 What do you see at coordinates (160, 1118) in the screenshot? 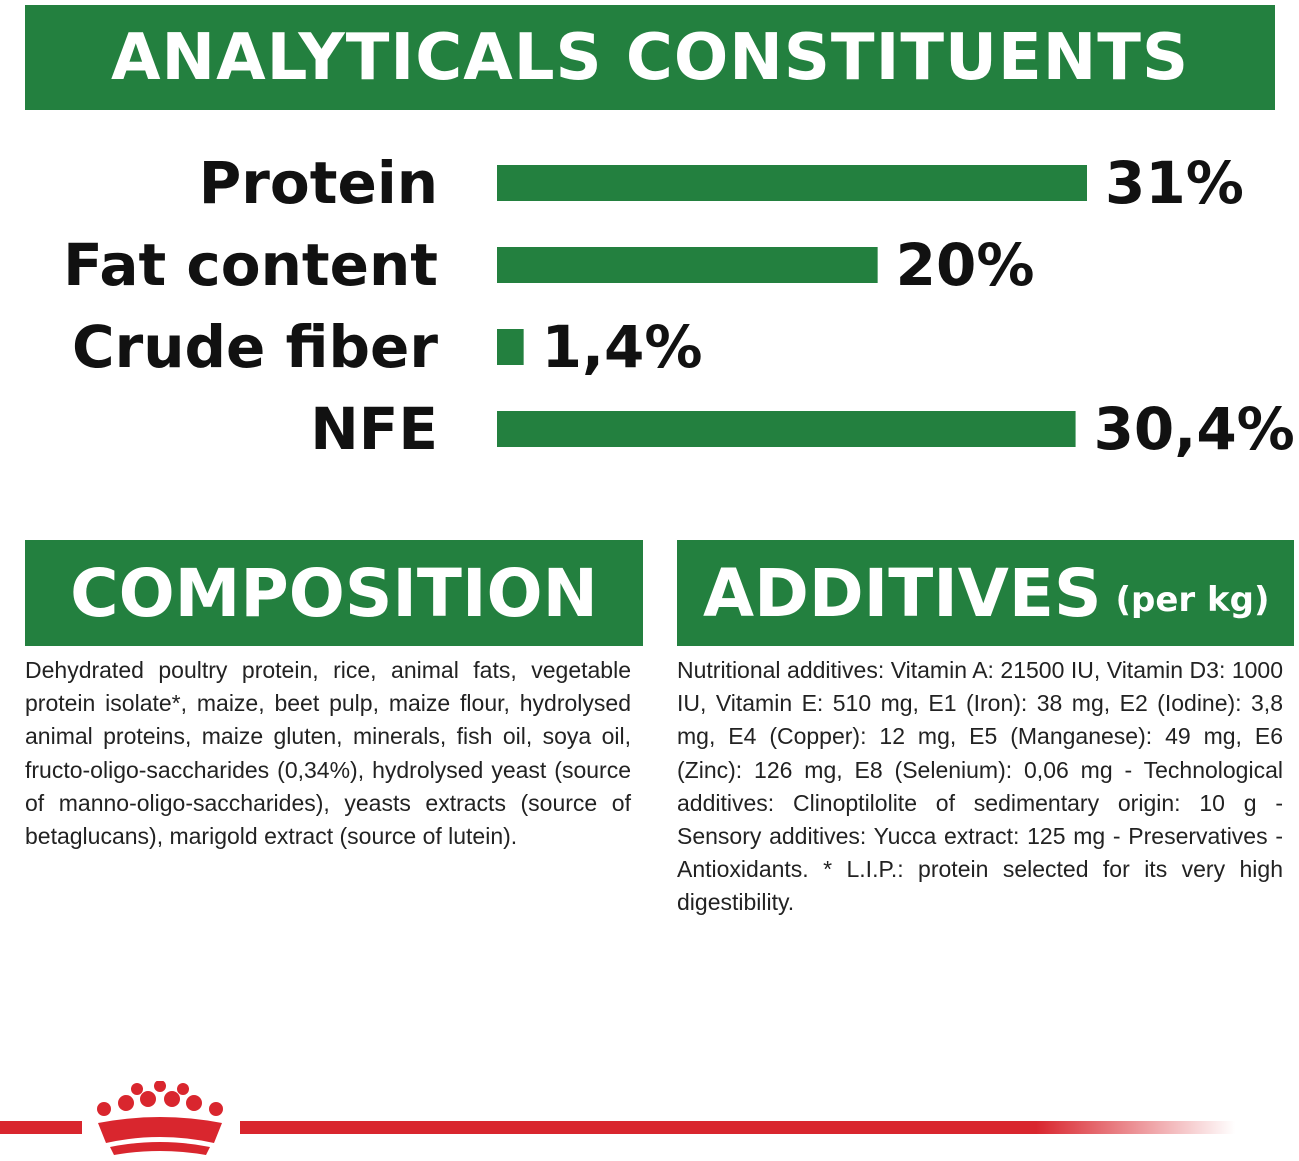
I see `crown-logo` at bounding box center [160, 1118].